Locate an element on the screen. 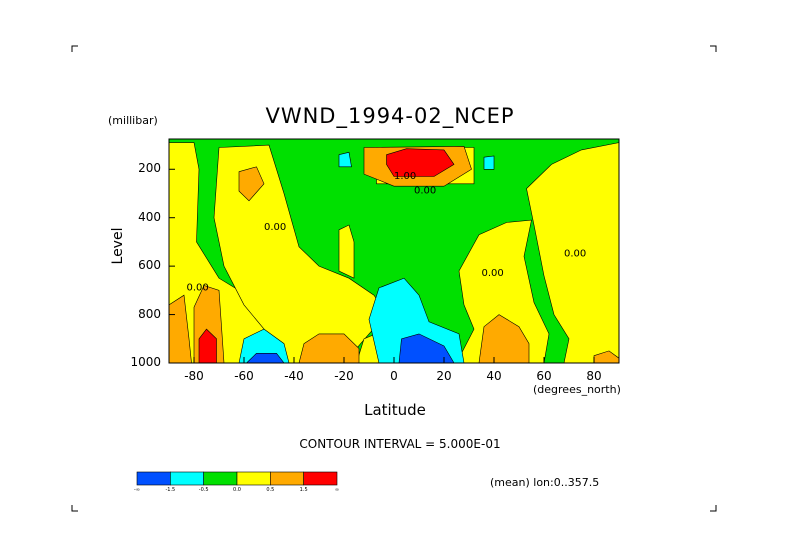  colorbar-tick-label: 0.5 is located at coordinates (270, 490).